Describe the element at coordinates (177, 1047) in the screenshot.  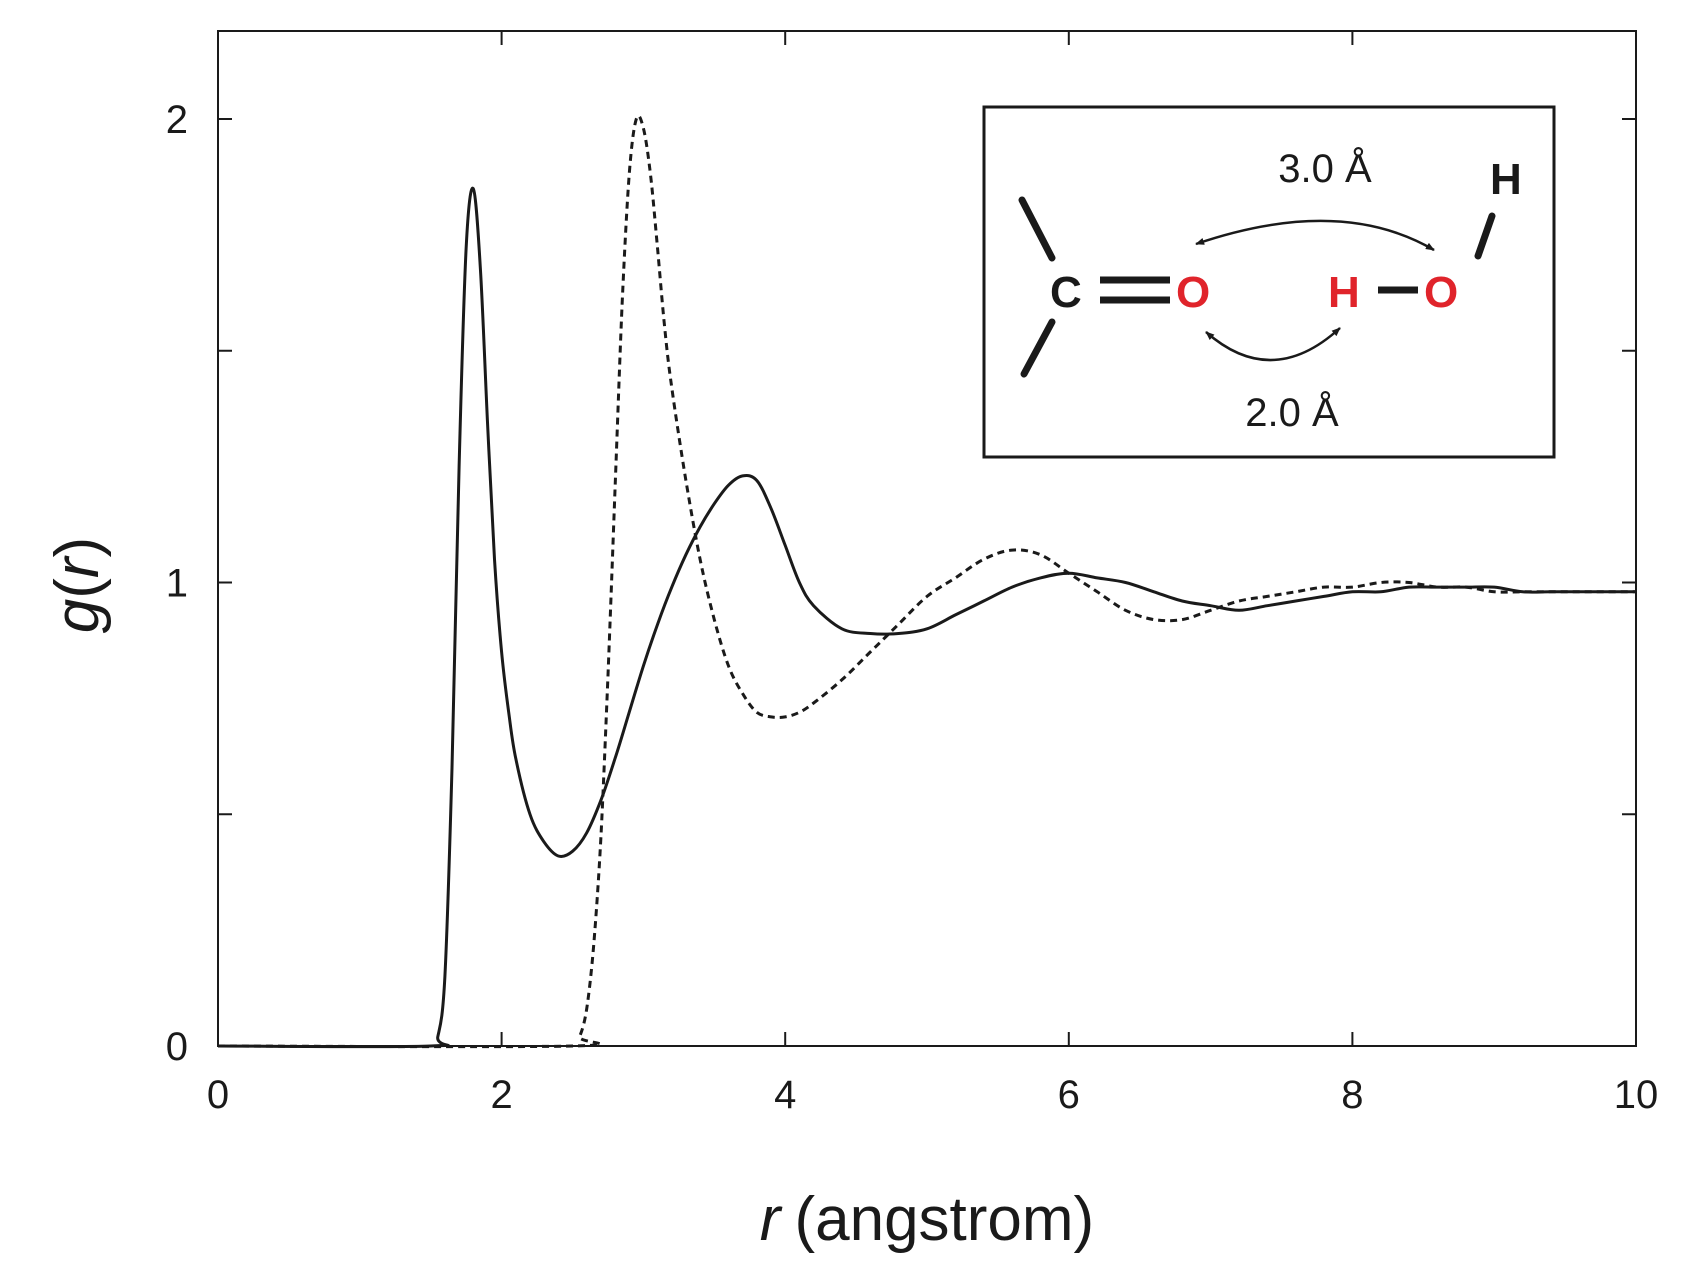
I see `y-tick-label: 0` at that location.